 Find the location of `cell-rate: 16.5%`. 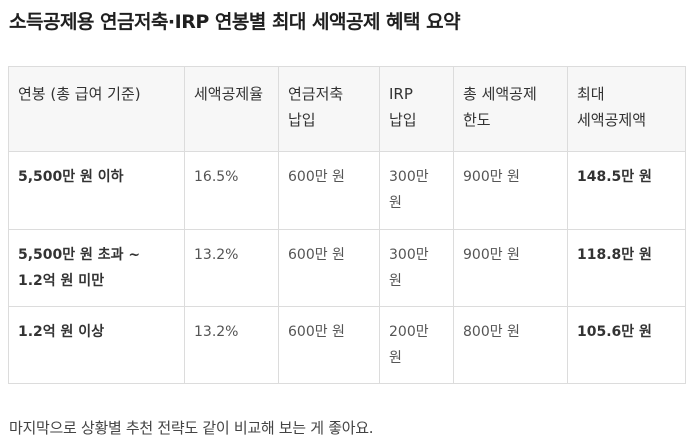

cell-rate: 16.5% is located at coordinates (231, 190).